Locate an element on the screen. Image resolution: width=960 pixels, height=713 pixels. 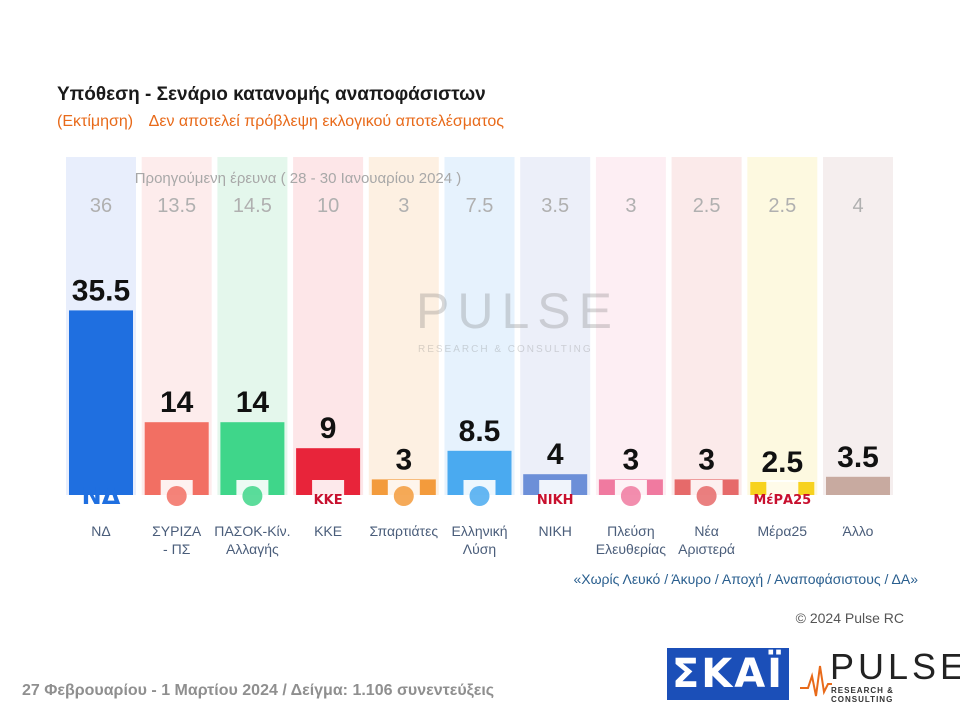
niki-logo is located at coordinates (555, 496).